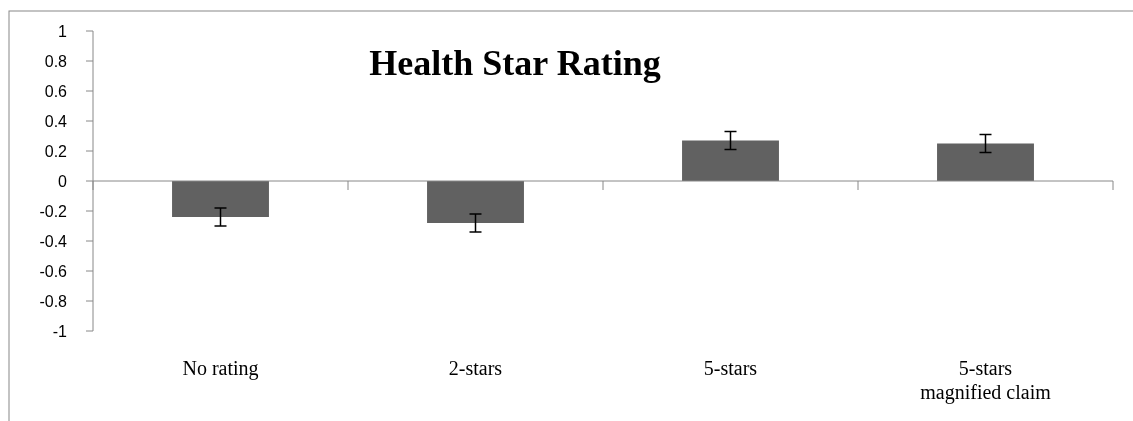 Image resolution: width=1133 pixels, height=421 pixels. I want to click on x-tick-label: 5-stars magnified claim, so click(986, 380).